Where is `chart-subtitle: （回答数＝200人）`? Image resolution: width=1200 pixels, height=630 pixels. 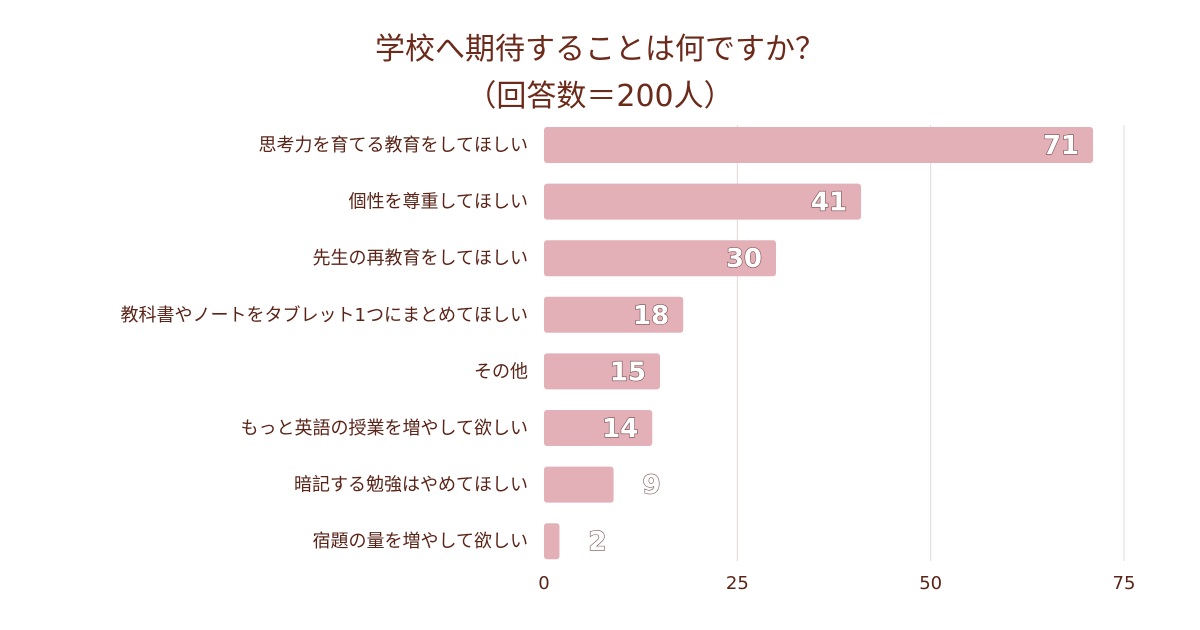
chart-subtitle: （回答数＝200人） is located at coordinates (600, 96).